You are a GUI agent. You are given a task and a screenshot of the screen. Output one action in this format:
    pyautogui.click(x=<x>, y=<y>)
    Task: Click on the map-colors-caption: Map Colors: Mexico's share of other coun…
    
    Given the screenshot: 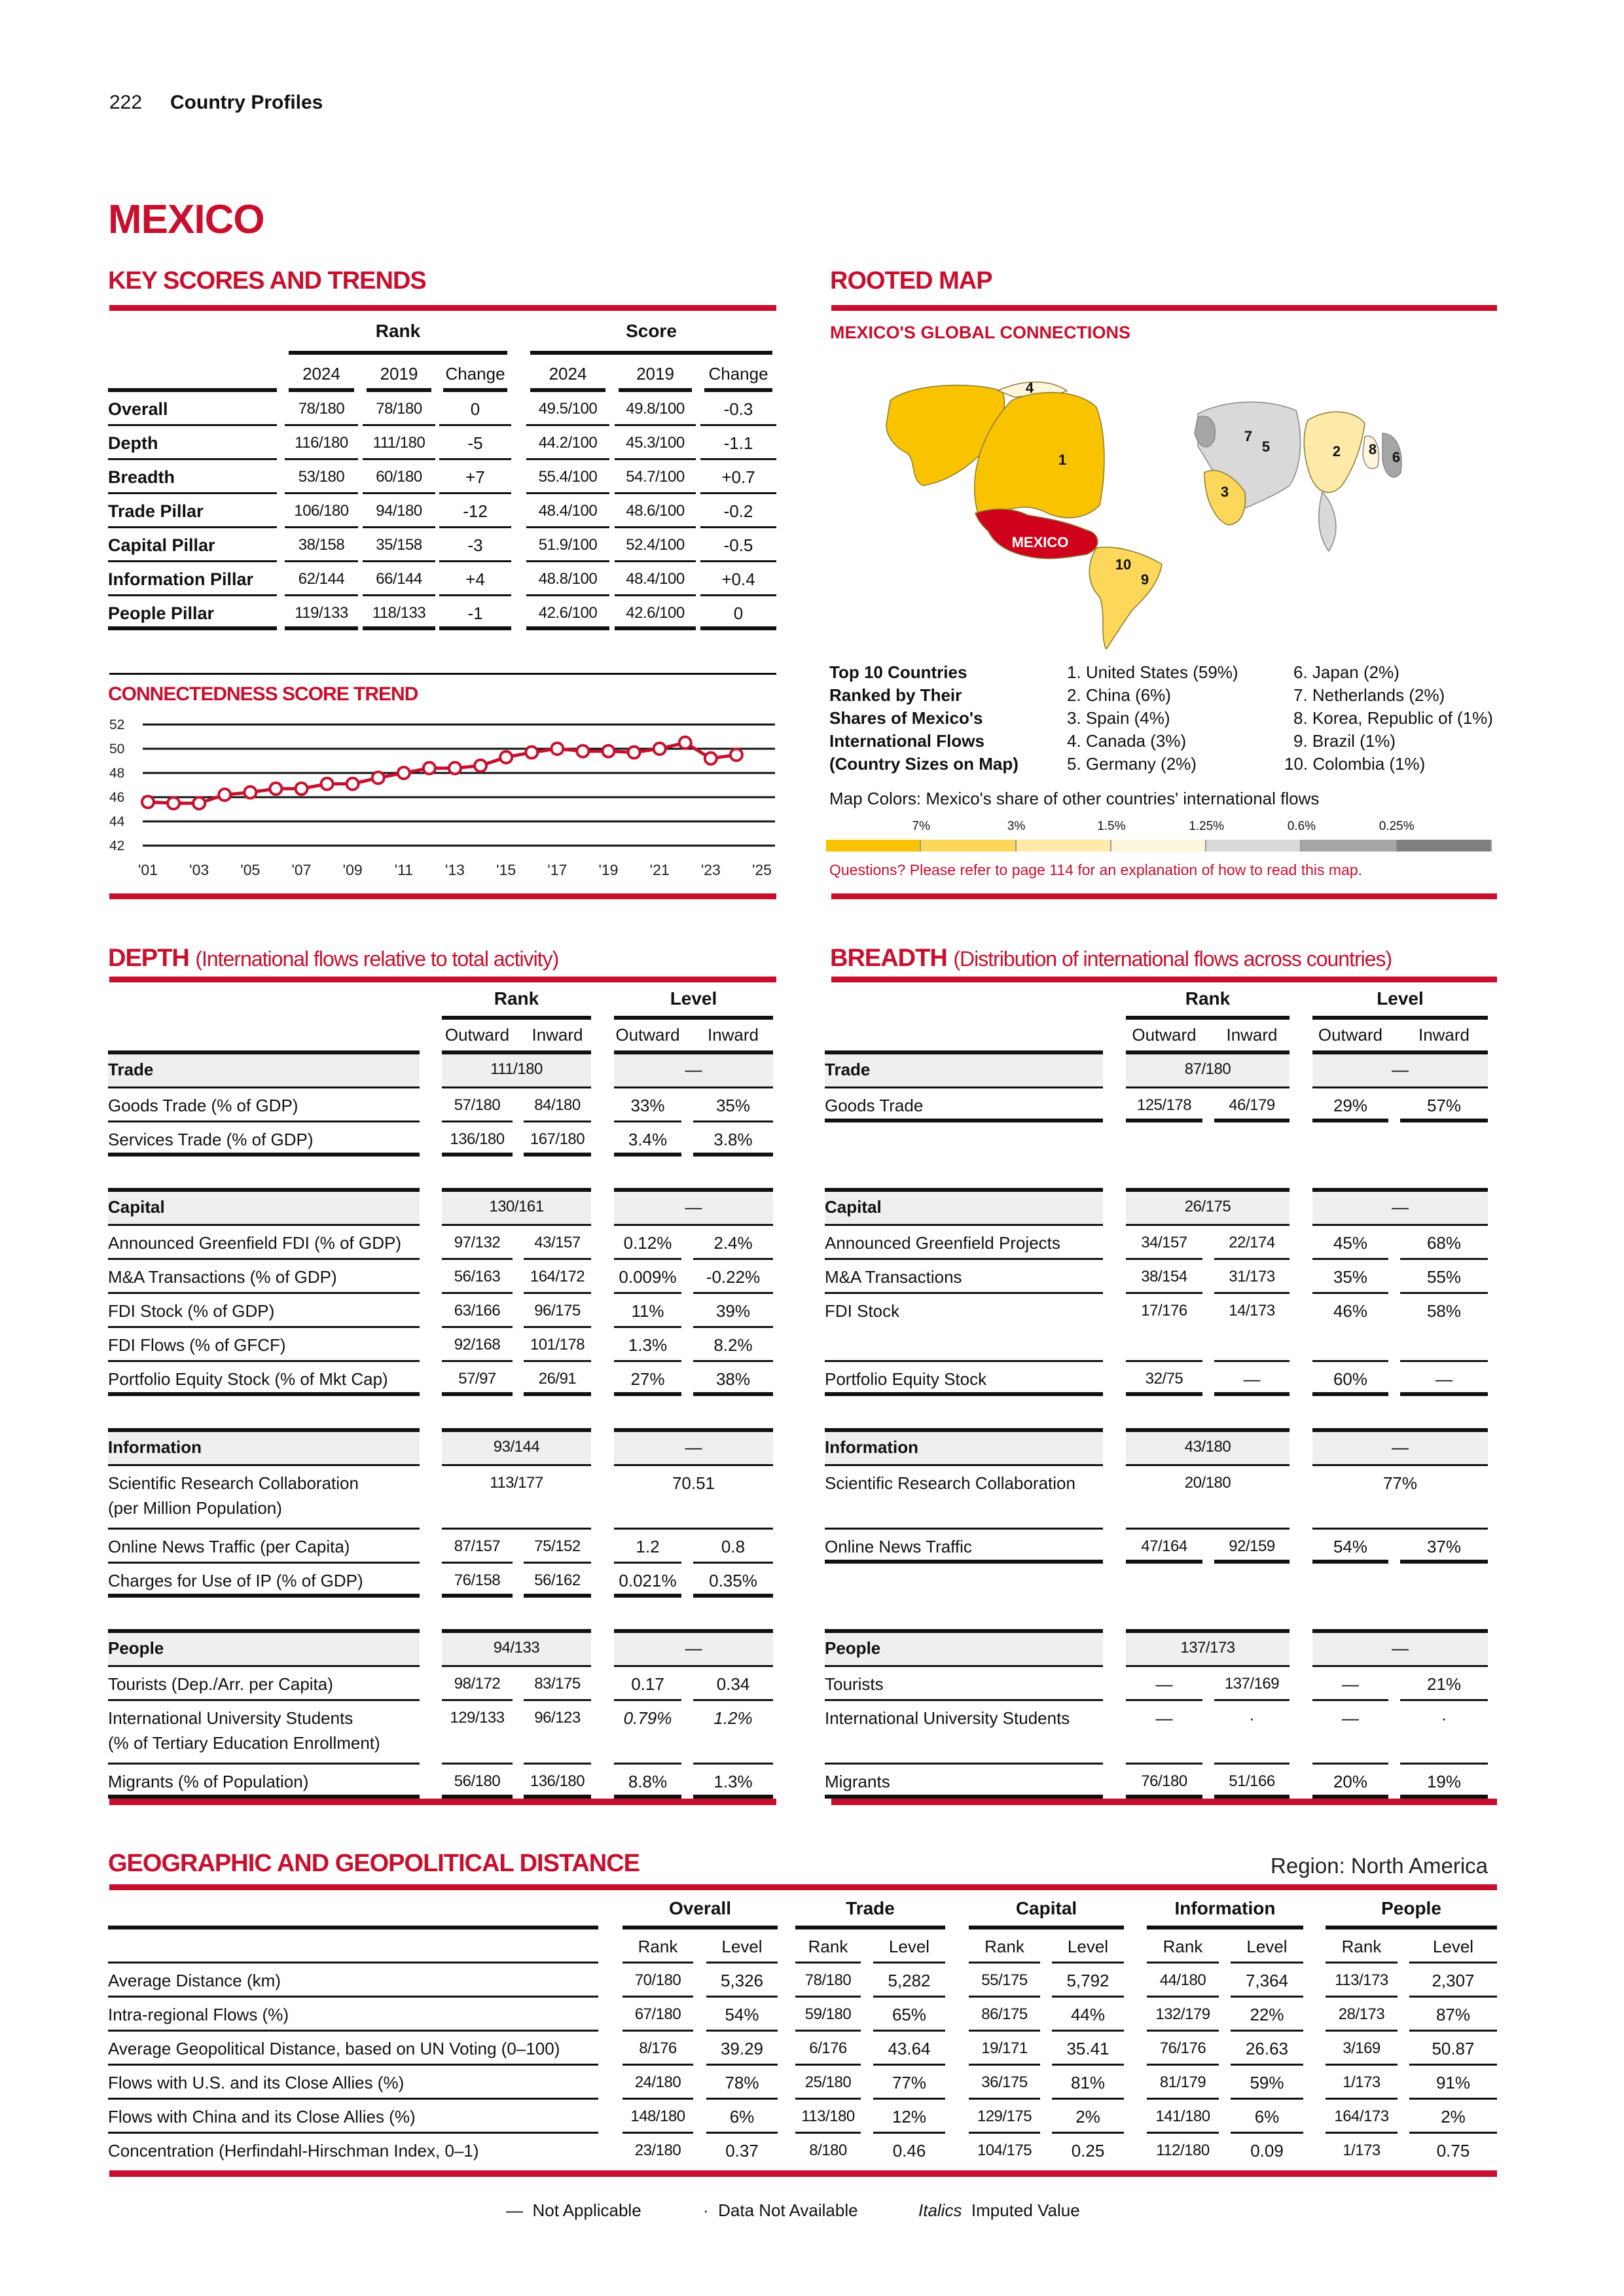 What is the action you would take?
    pyautogui.click(x=1074, y=798)
    